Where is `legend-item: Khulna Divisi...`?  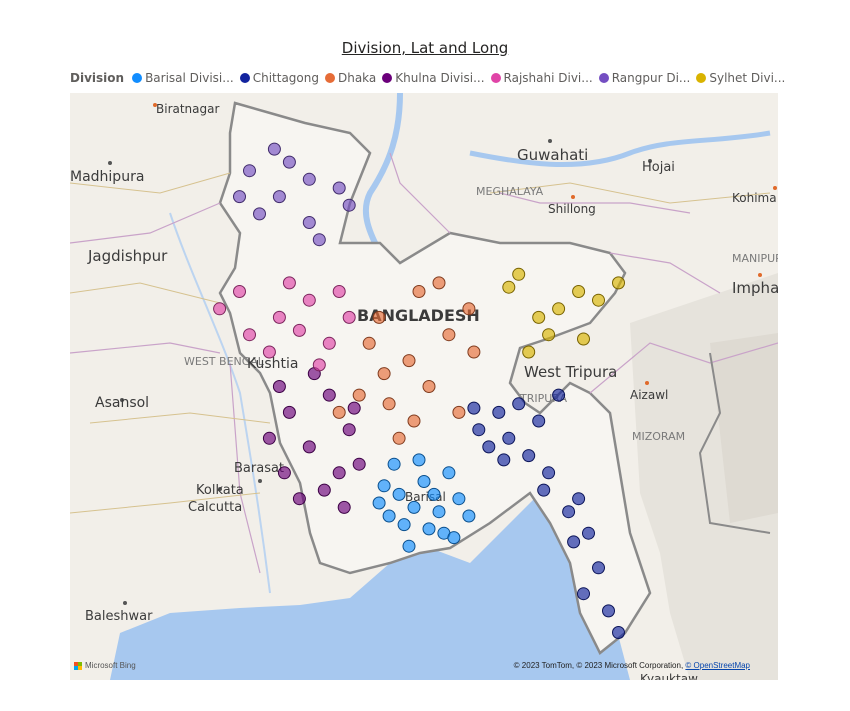
legend-item: Khulna Divisi... is located at coordinates (433, 78).